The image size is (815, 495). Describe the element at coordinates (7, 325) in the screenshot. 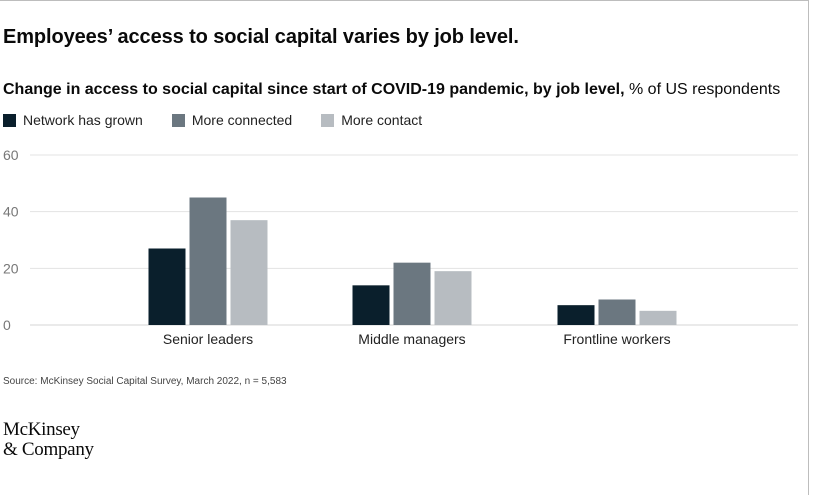

I see `y-tick-label-0: 0` at that location.